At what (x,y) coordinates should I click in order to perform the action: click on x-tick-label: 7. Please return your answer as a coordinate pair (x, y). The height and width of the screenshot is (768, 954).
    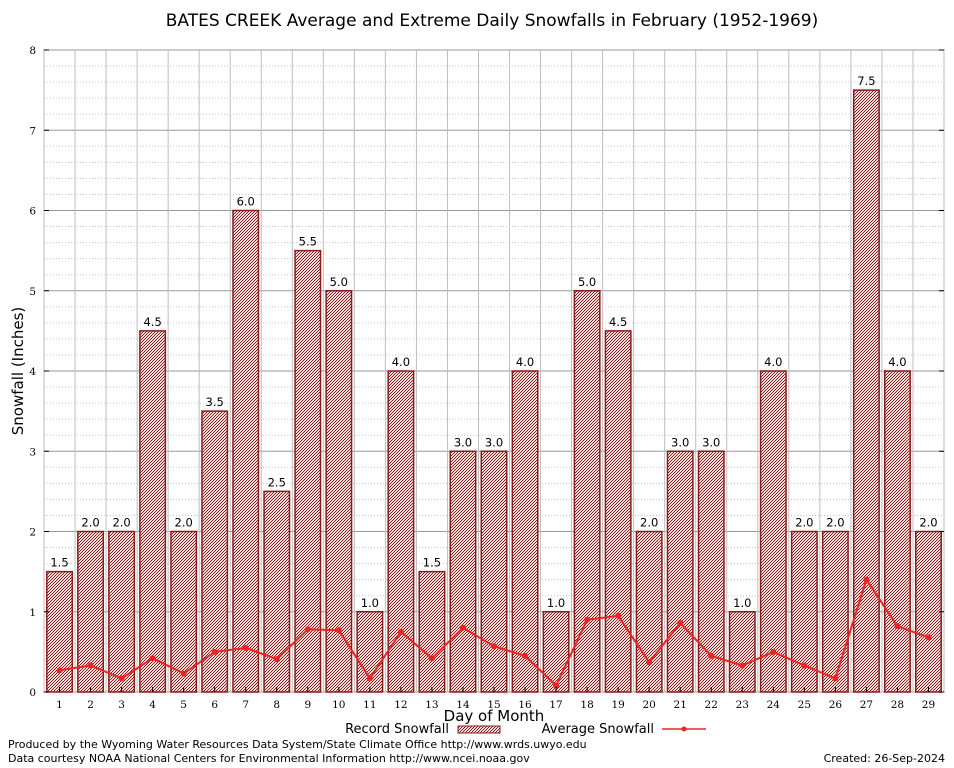
    Looking at the image, I should click on (245, 705).